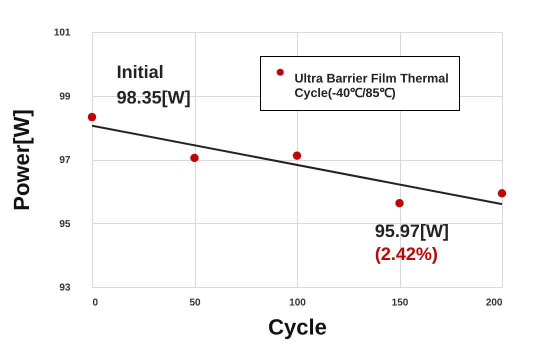  I want to click on x-tick-label: 100, so click(297, 303).